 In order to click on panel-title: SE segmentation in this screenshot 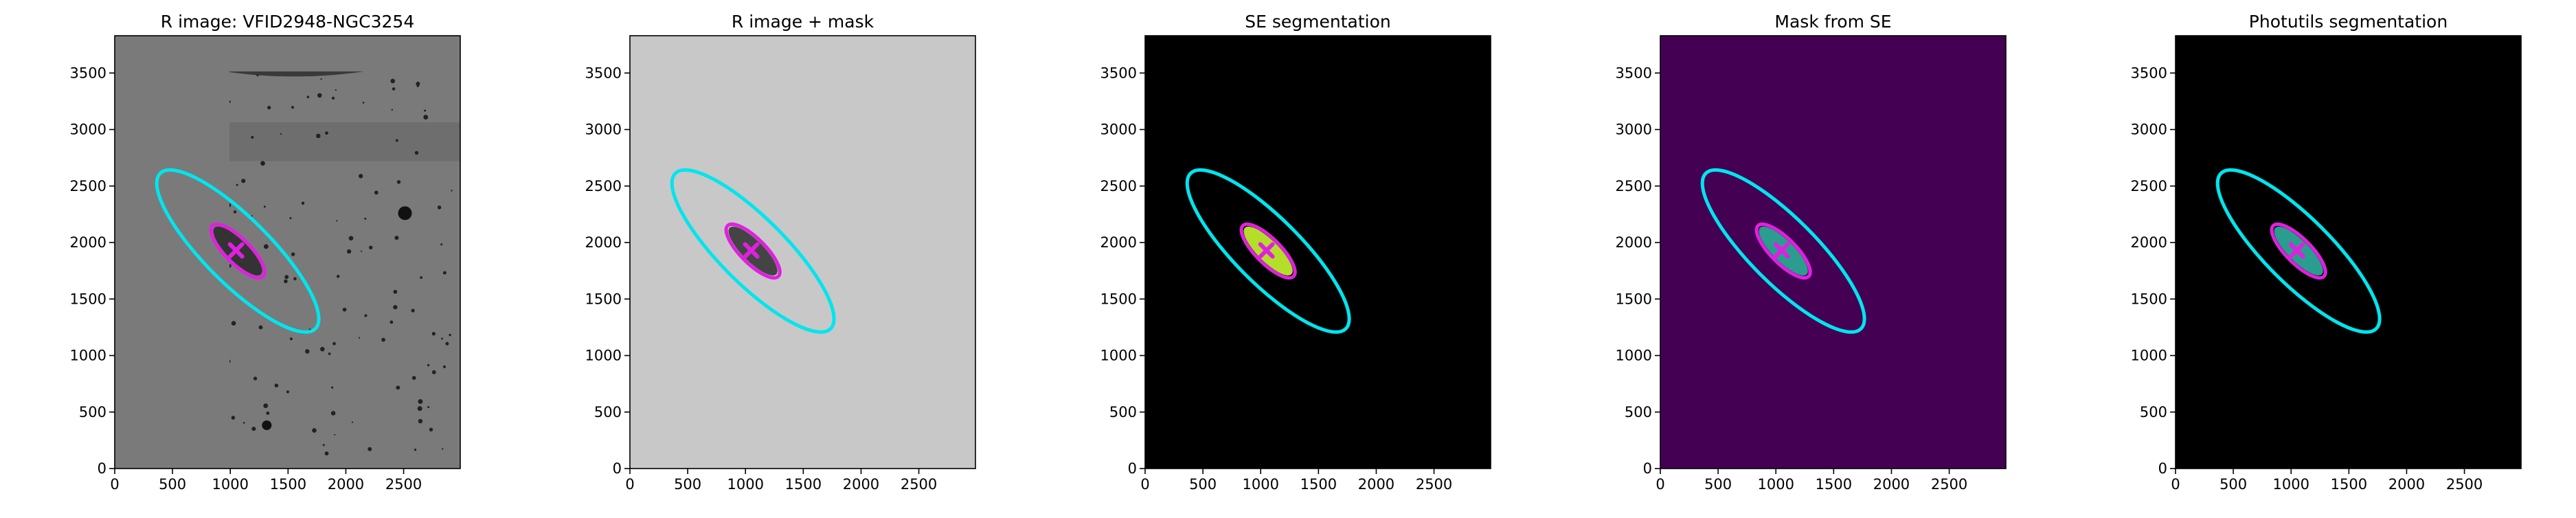, I will do `click(1317, 22)`.